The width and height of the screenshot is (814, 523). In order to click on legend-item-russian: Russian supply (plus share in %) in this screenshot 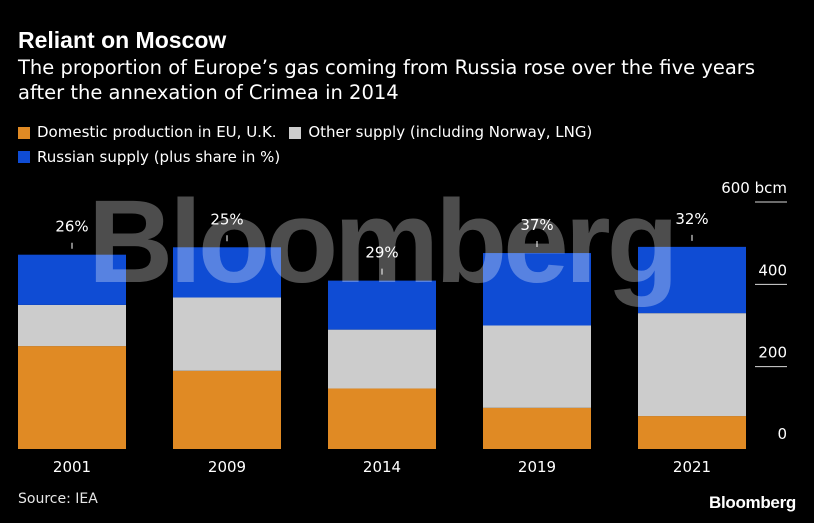, I will do `click(149, 157)`.